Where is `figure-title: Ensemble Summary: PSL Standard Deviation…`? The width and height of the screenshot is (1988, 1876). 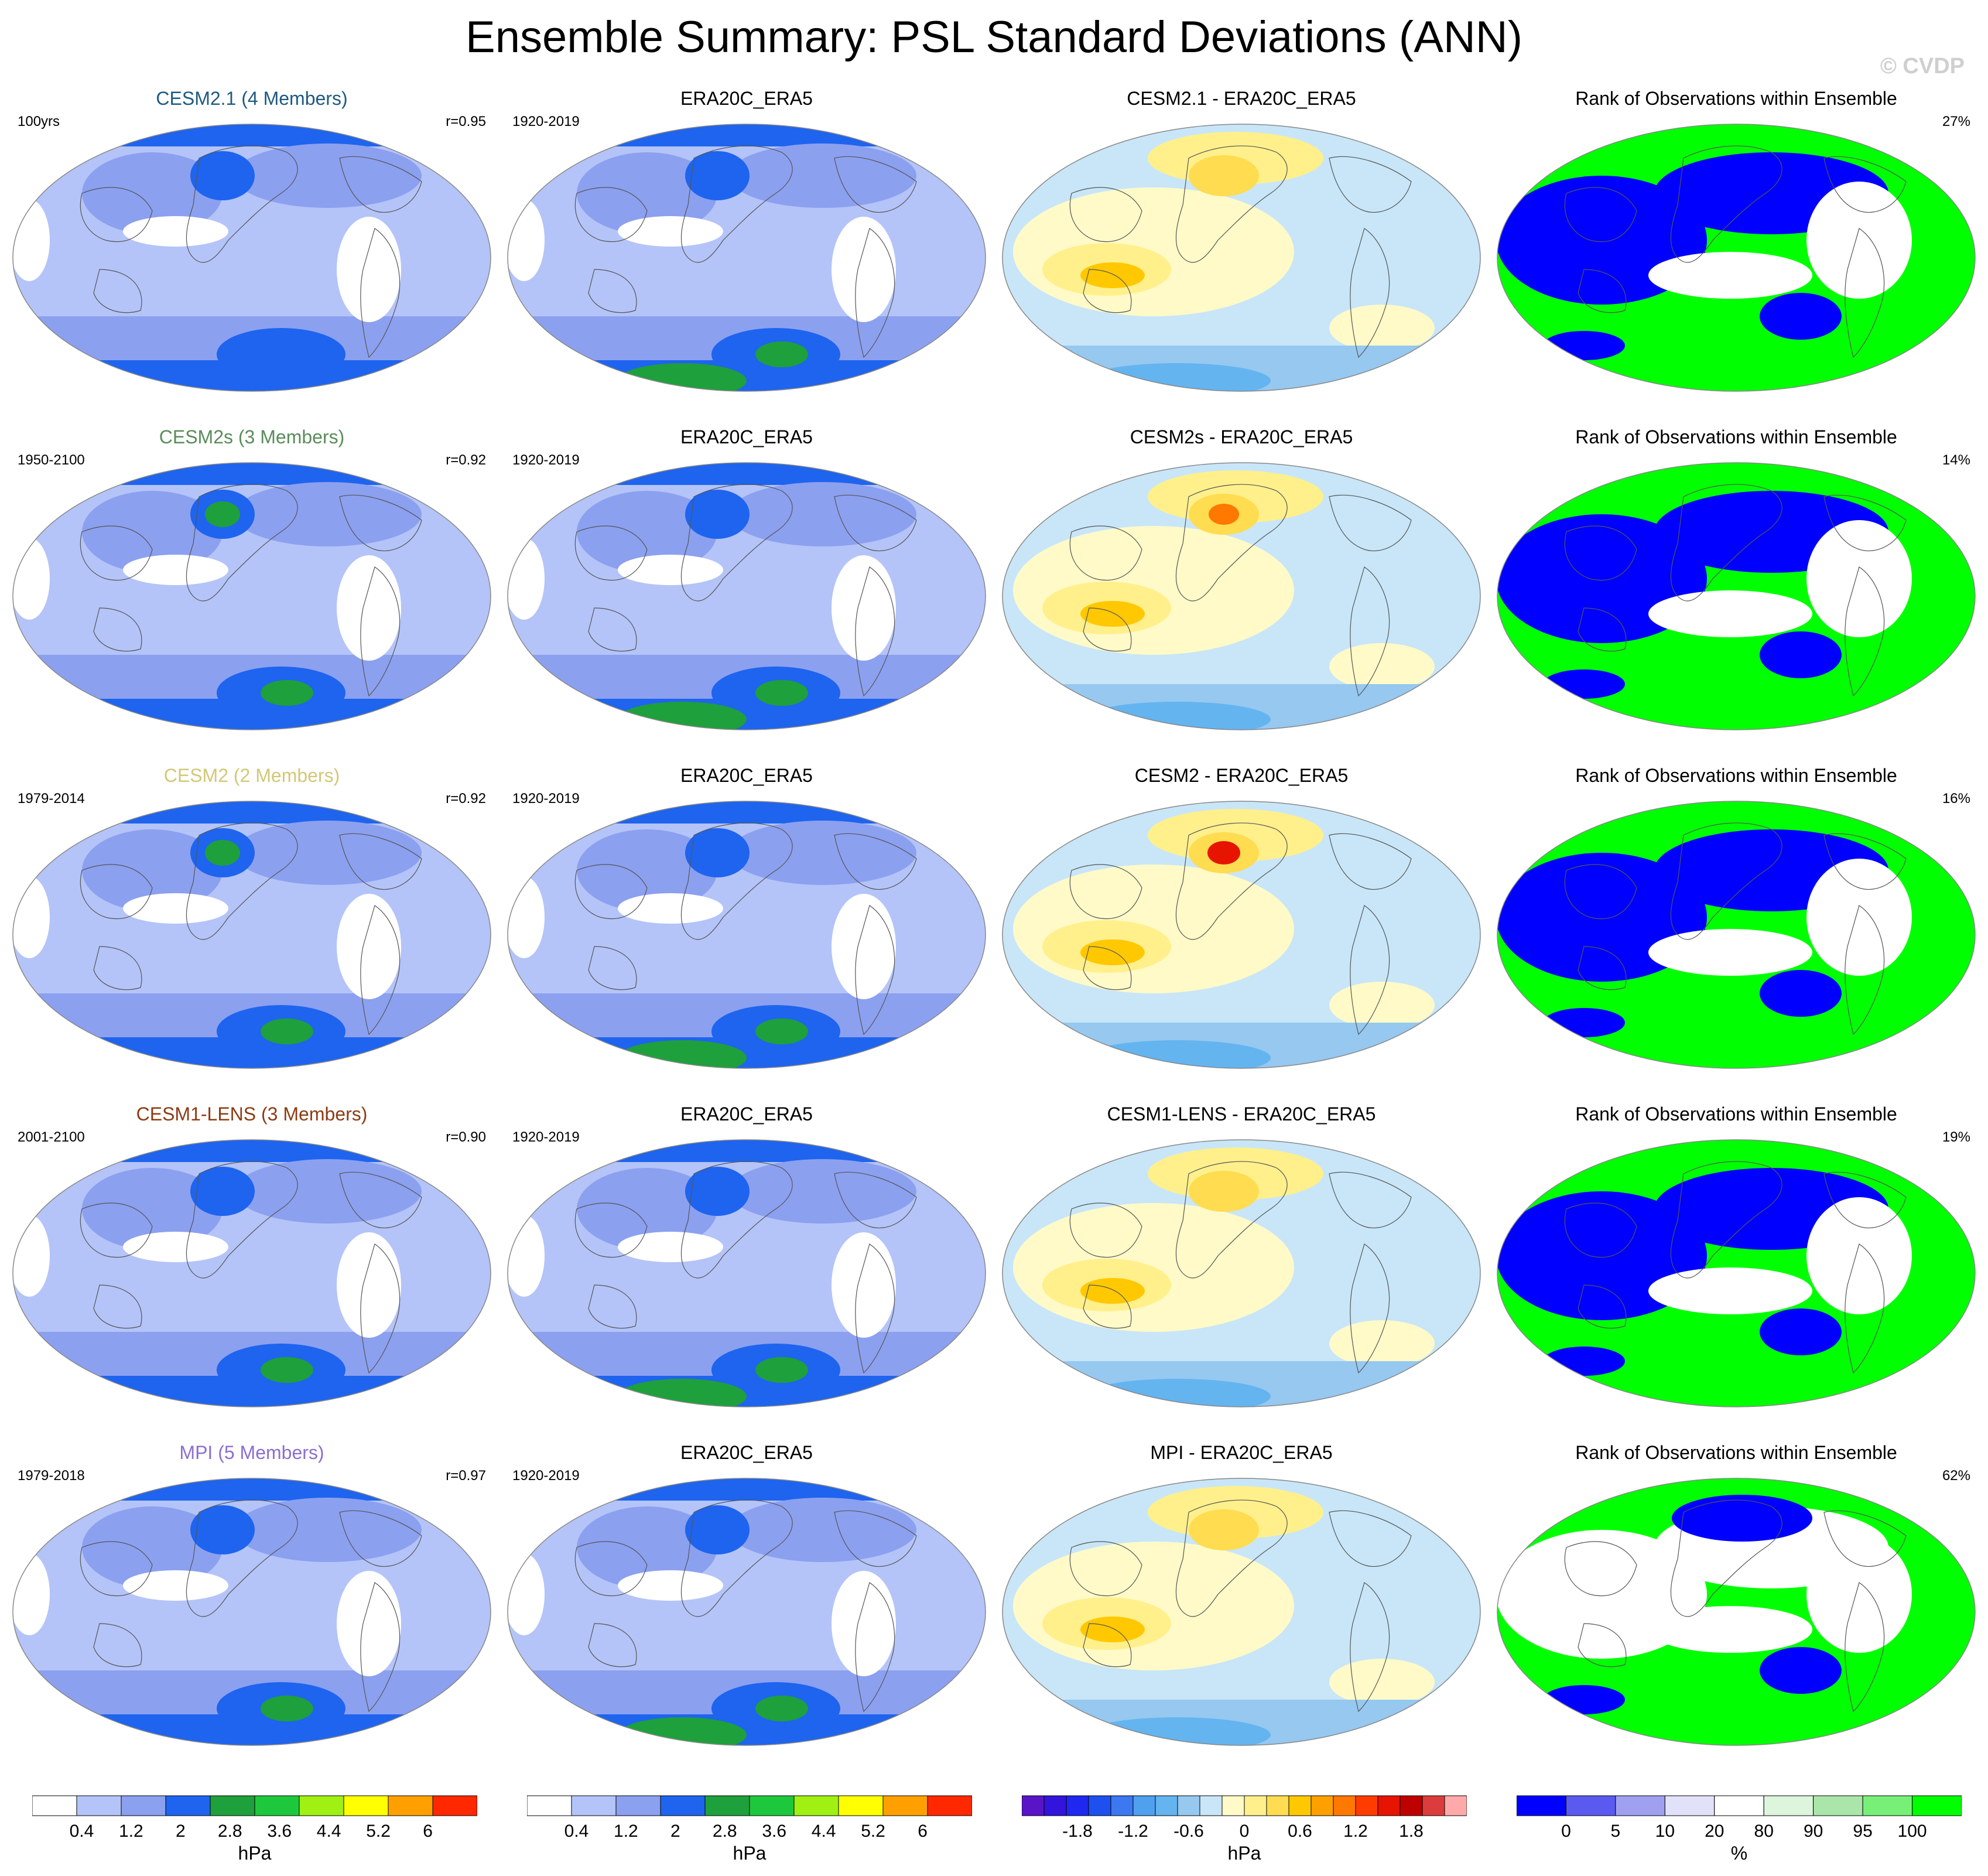 figure-title: Ensemble Summary: PSL Standard Deviation… is located at coordinates (994, 37).